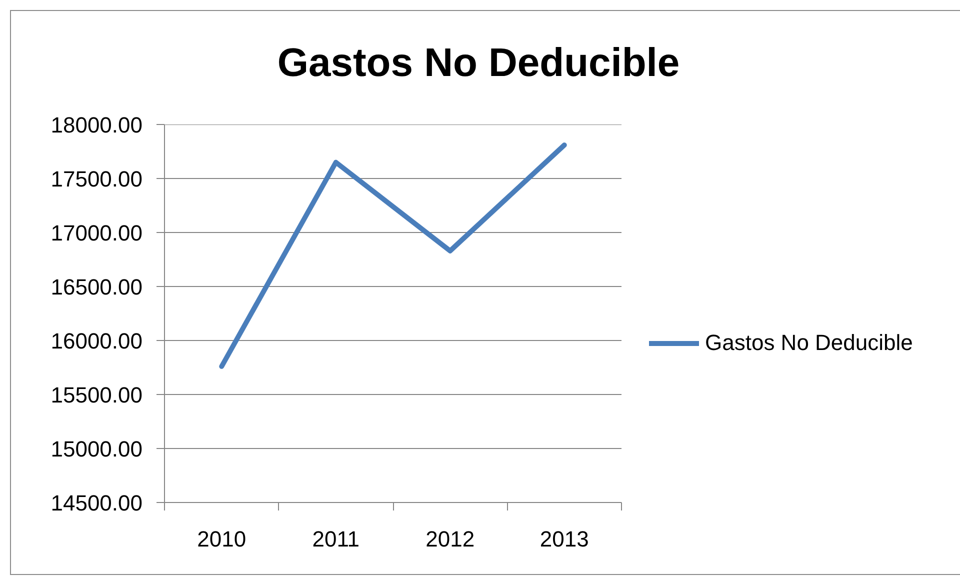  What do you see at coordinates (96, 395) in the screenshot?
I see `y-tick-label: 15500.00` at bounding box center [96, 395].